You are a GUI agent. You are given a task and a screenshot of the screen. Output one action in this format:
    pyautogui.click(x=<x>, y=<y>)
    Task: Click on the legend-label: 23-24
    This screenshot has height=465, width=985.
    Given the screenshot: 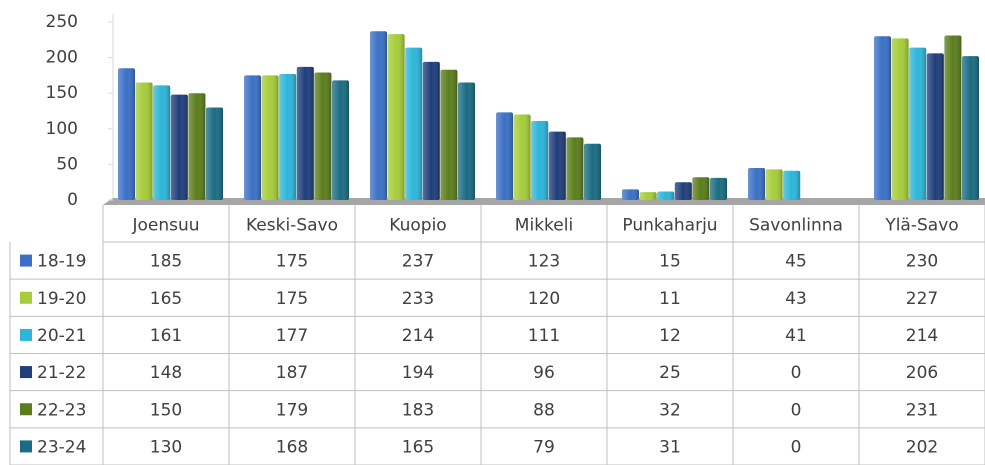 What is the action you would take?
    pyautogui.click(x=61, y=447)
    